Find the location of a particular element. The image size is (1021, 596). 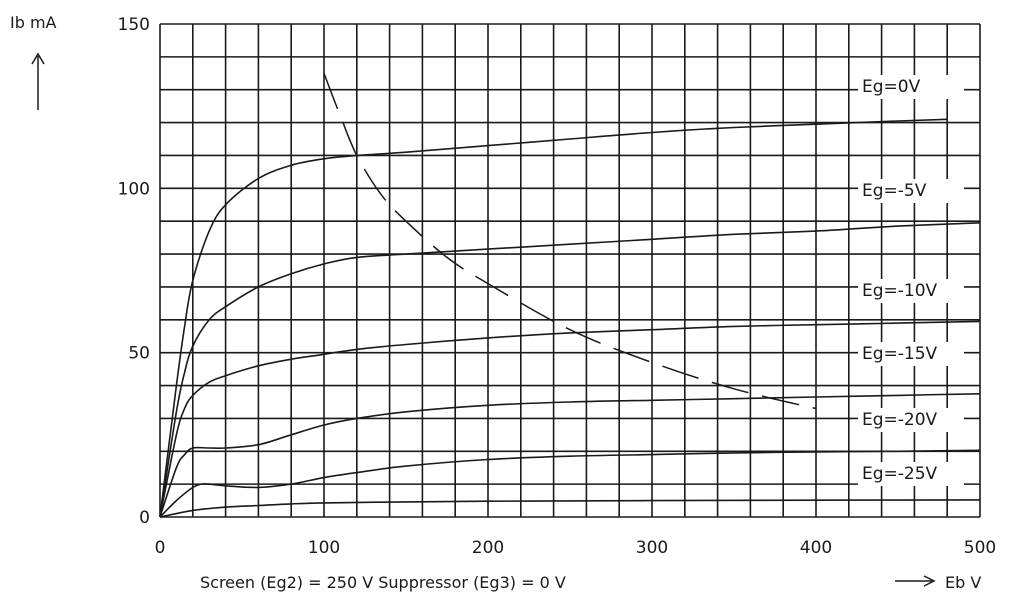

y-tick-label: 0 is located at coordinates (144, 518).